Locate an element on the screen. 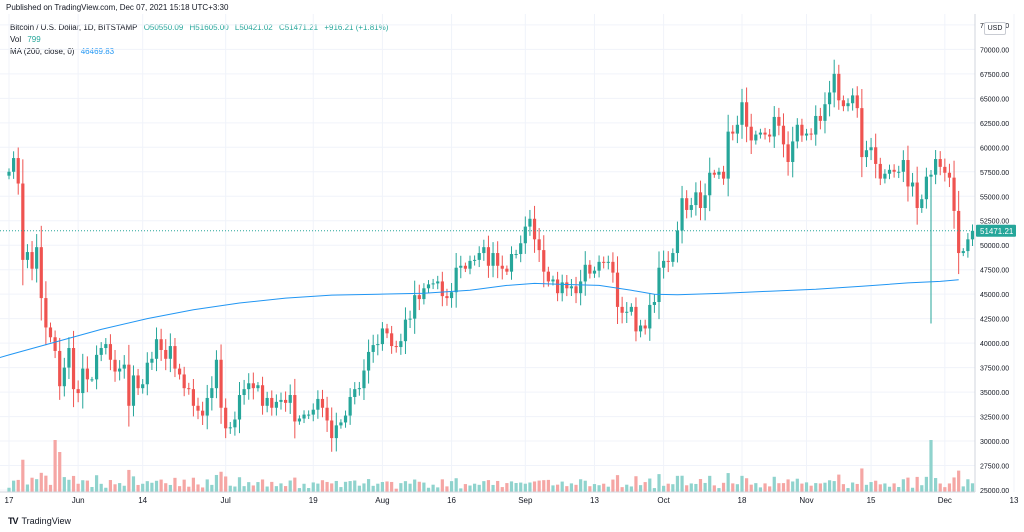 Image resolution: width=1024 pixels, height=532 pixels. legend-symbol: Bitcoin / U.S. Dollar, 1D, BITSTAMP is located at coordinates (74, 27).